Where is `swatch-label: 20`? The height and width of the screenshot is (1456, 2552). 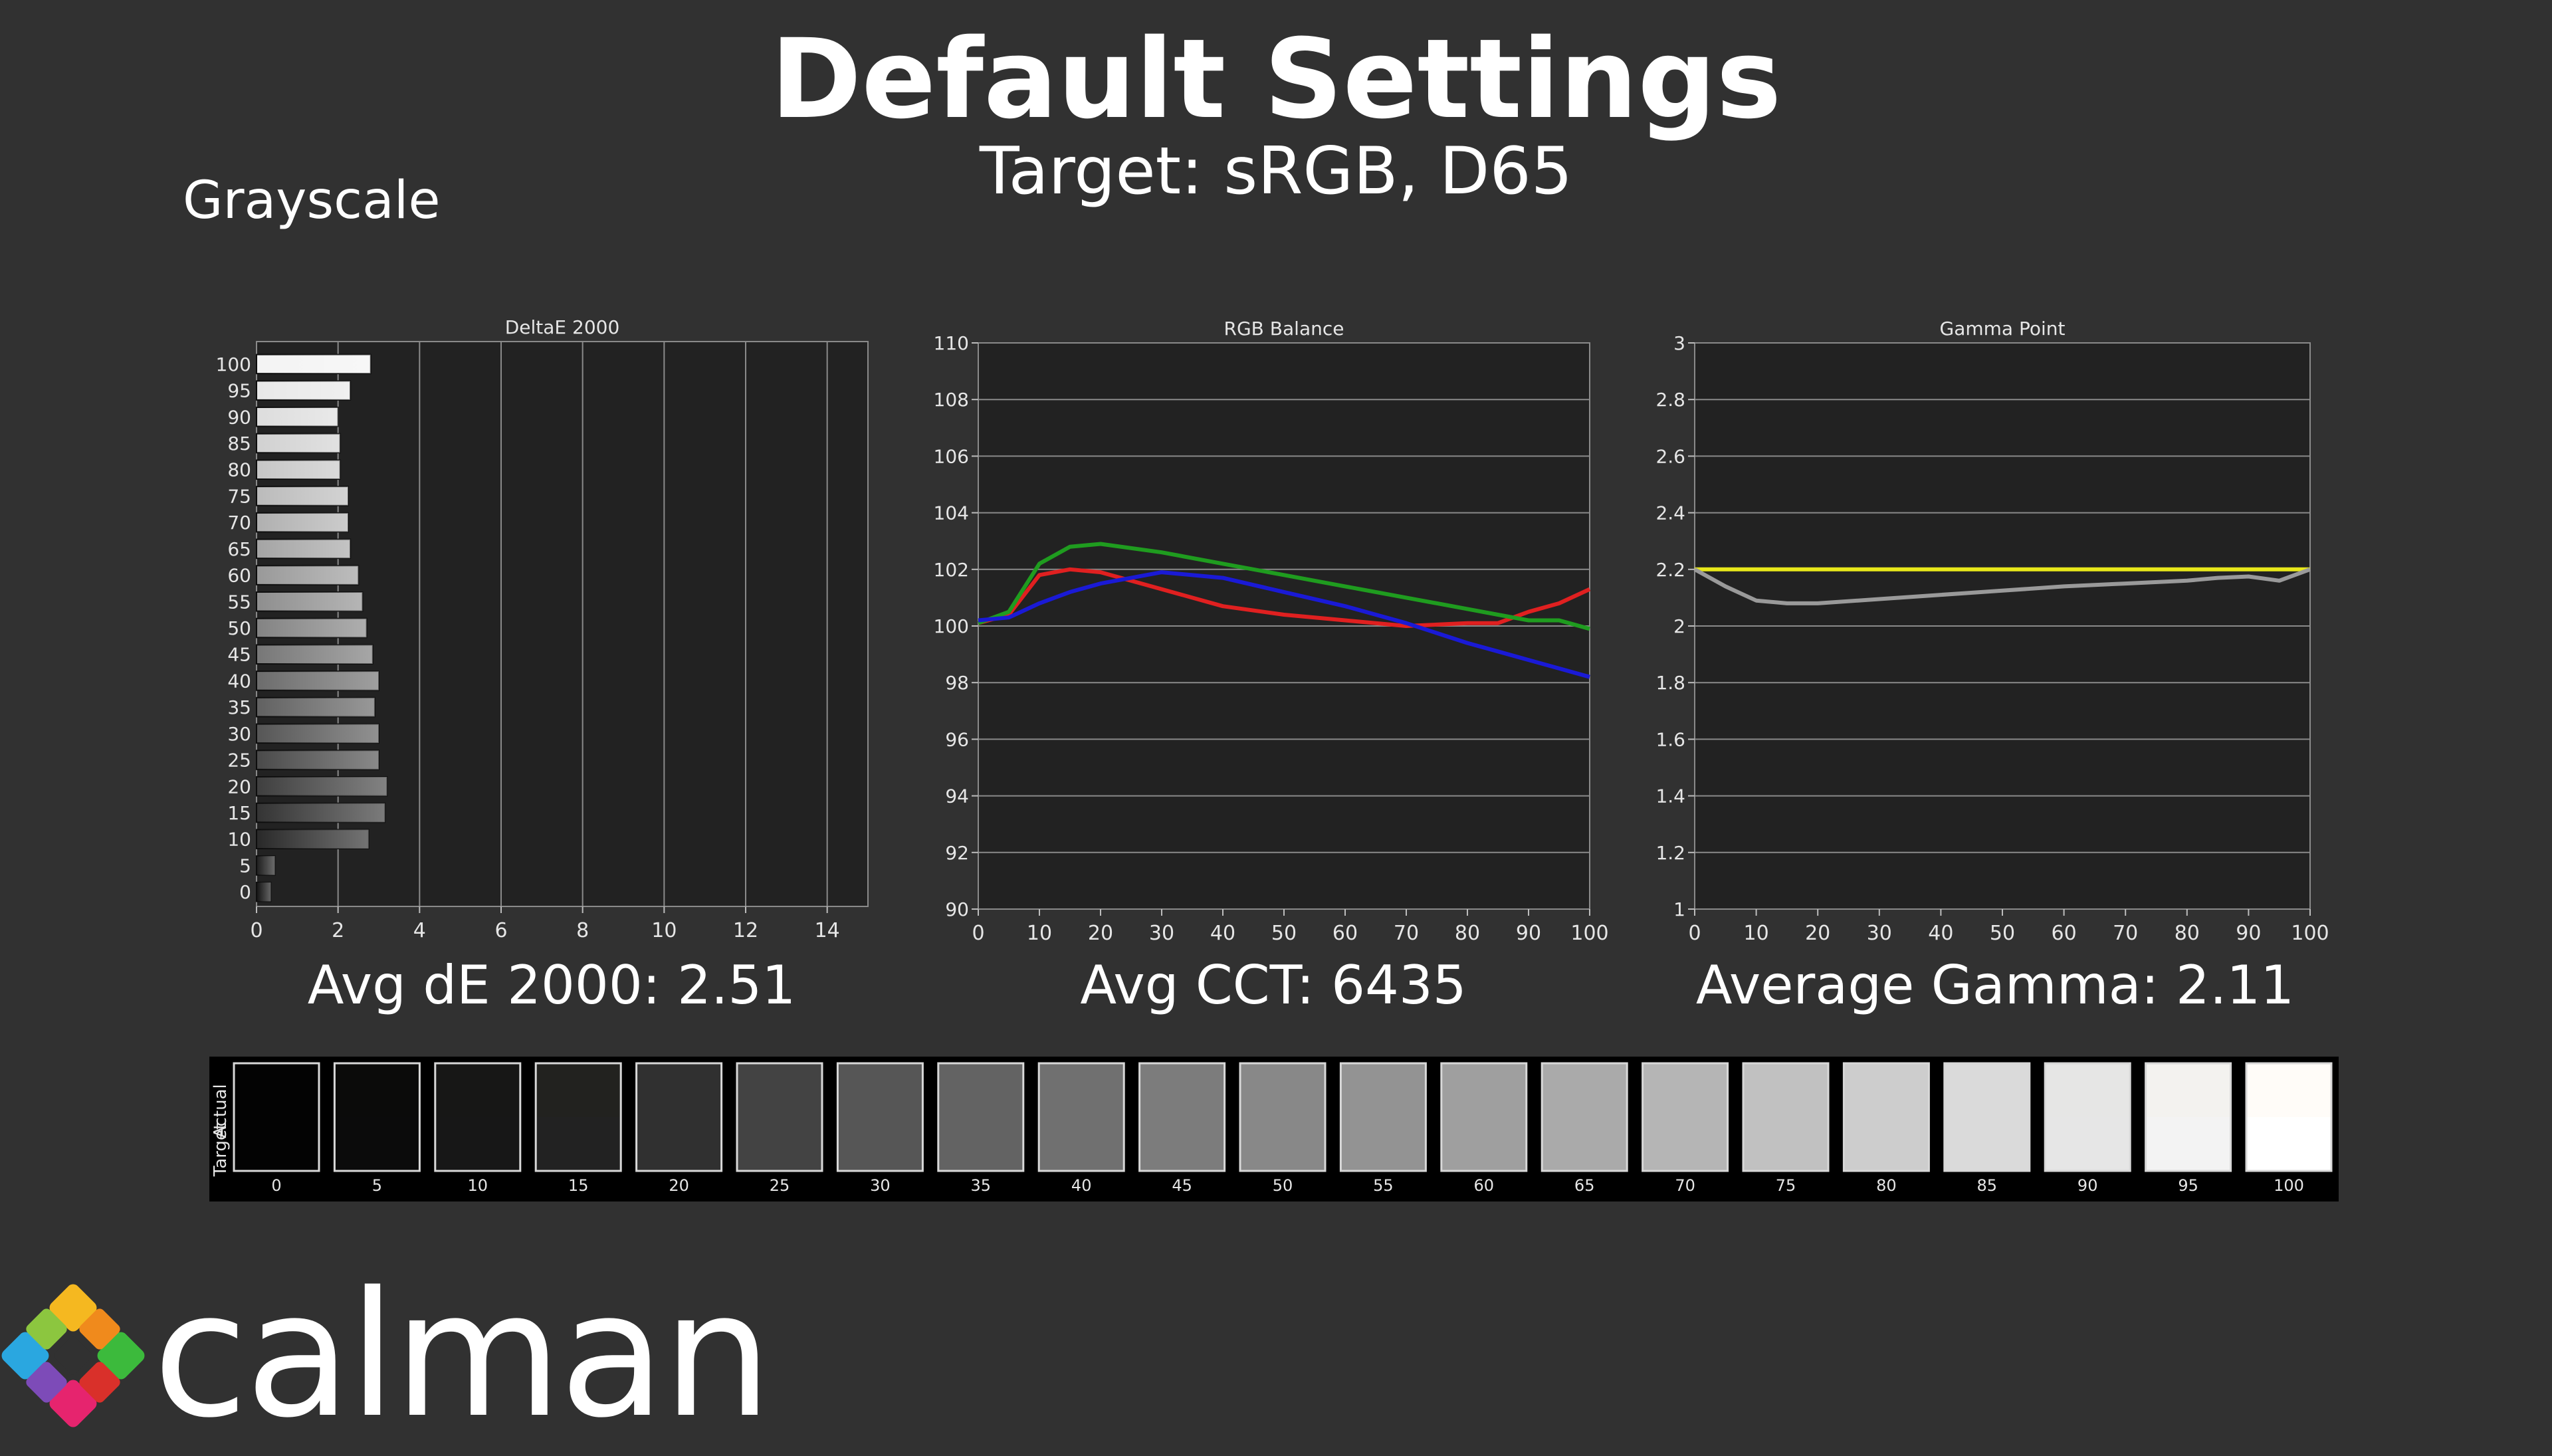 swatch-label: 20 is located at coordinates (679, 1185).